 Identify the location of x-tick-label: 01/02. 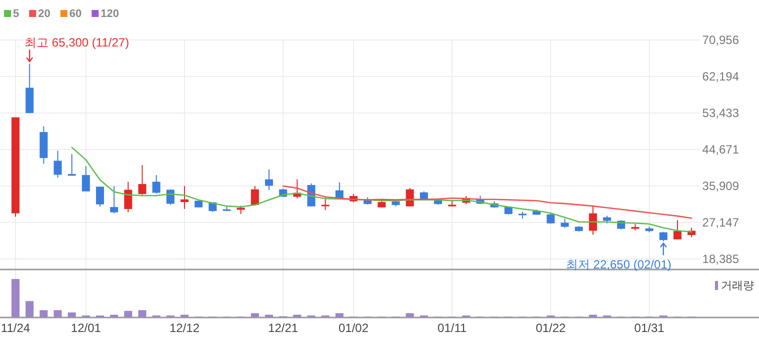
(353, 328).